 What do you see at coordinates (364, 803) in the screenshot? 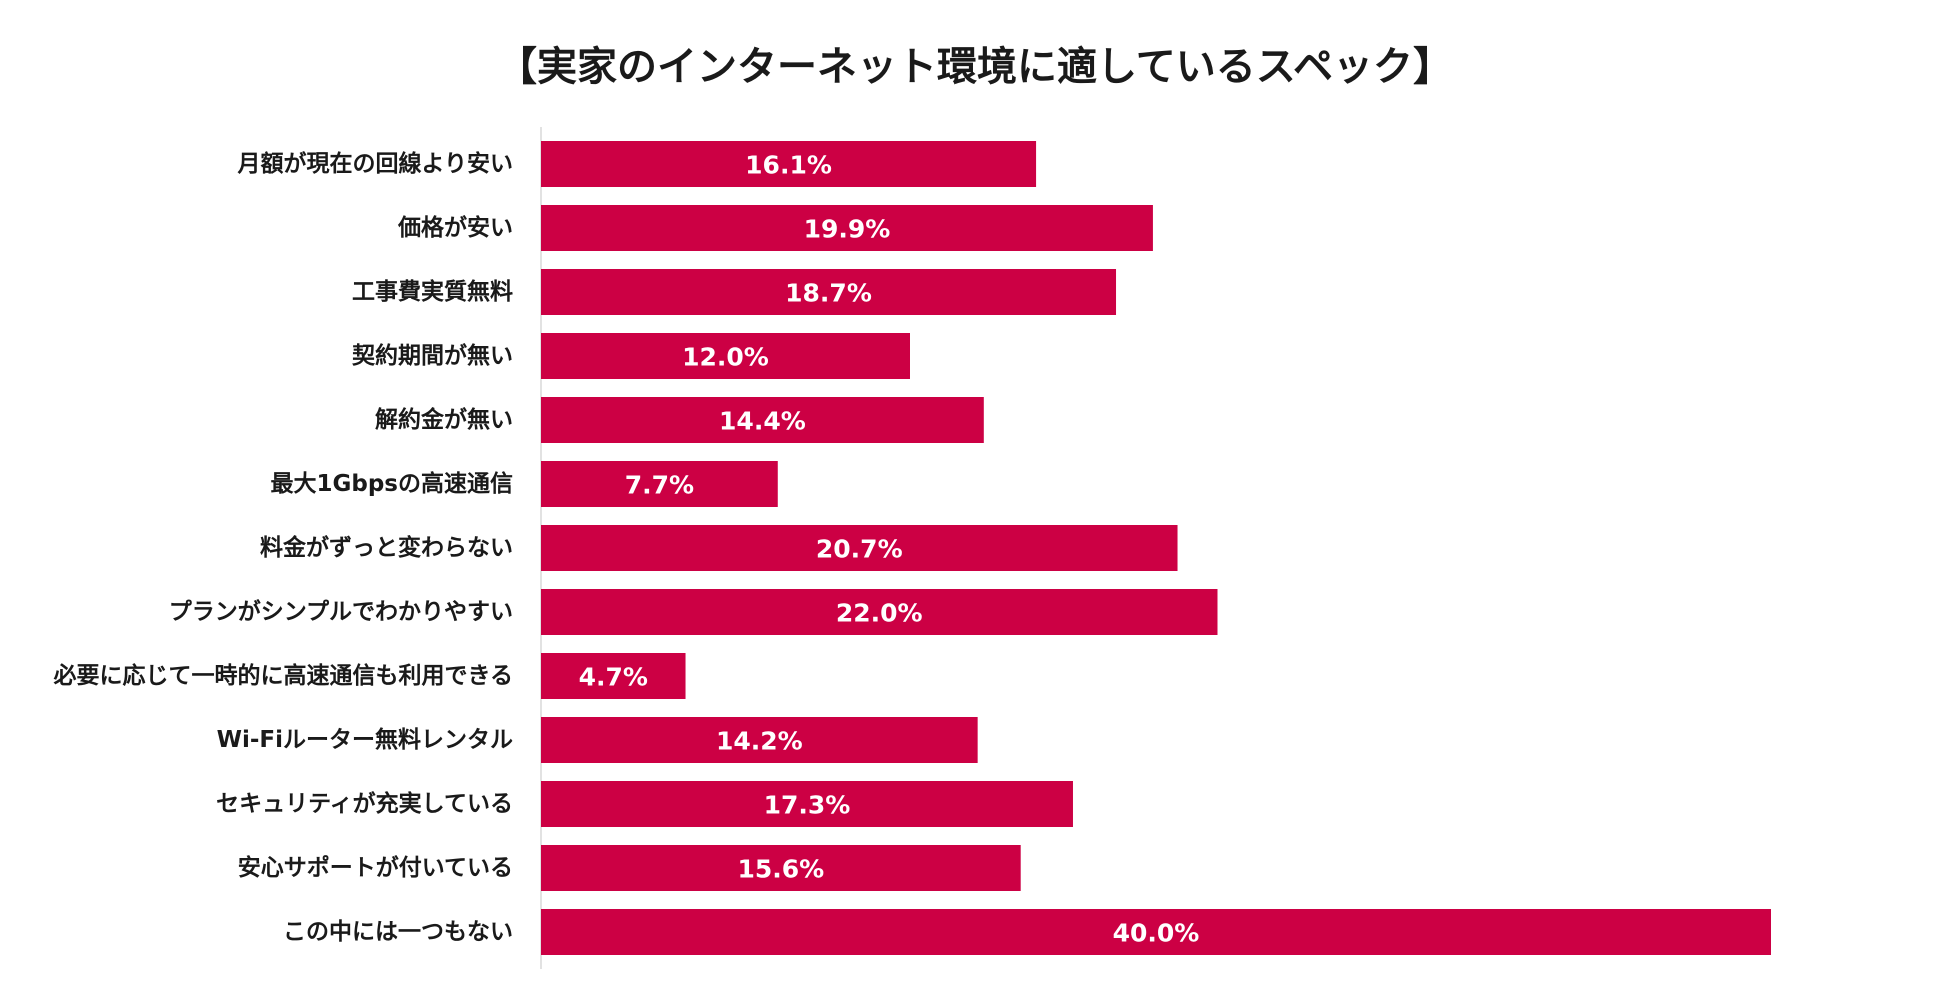
I see `category-label: セキュリティが充実している` at bounding box center [364, 803].